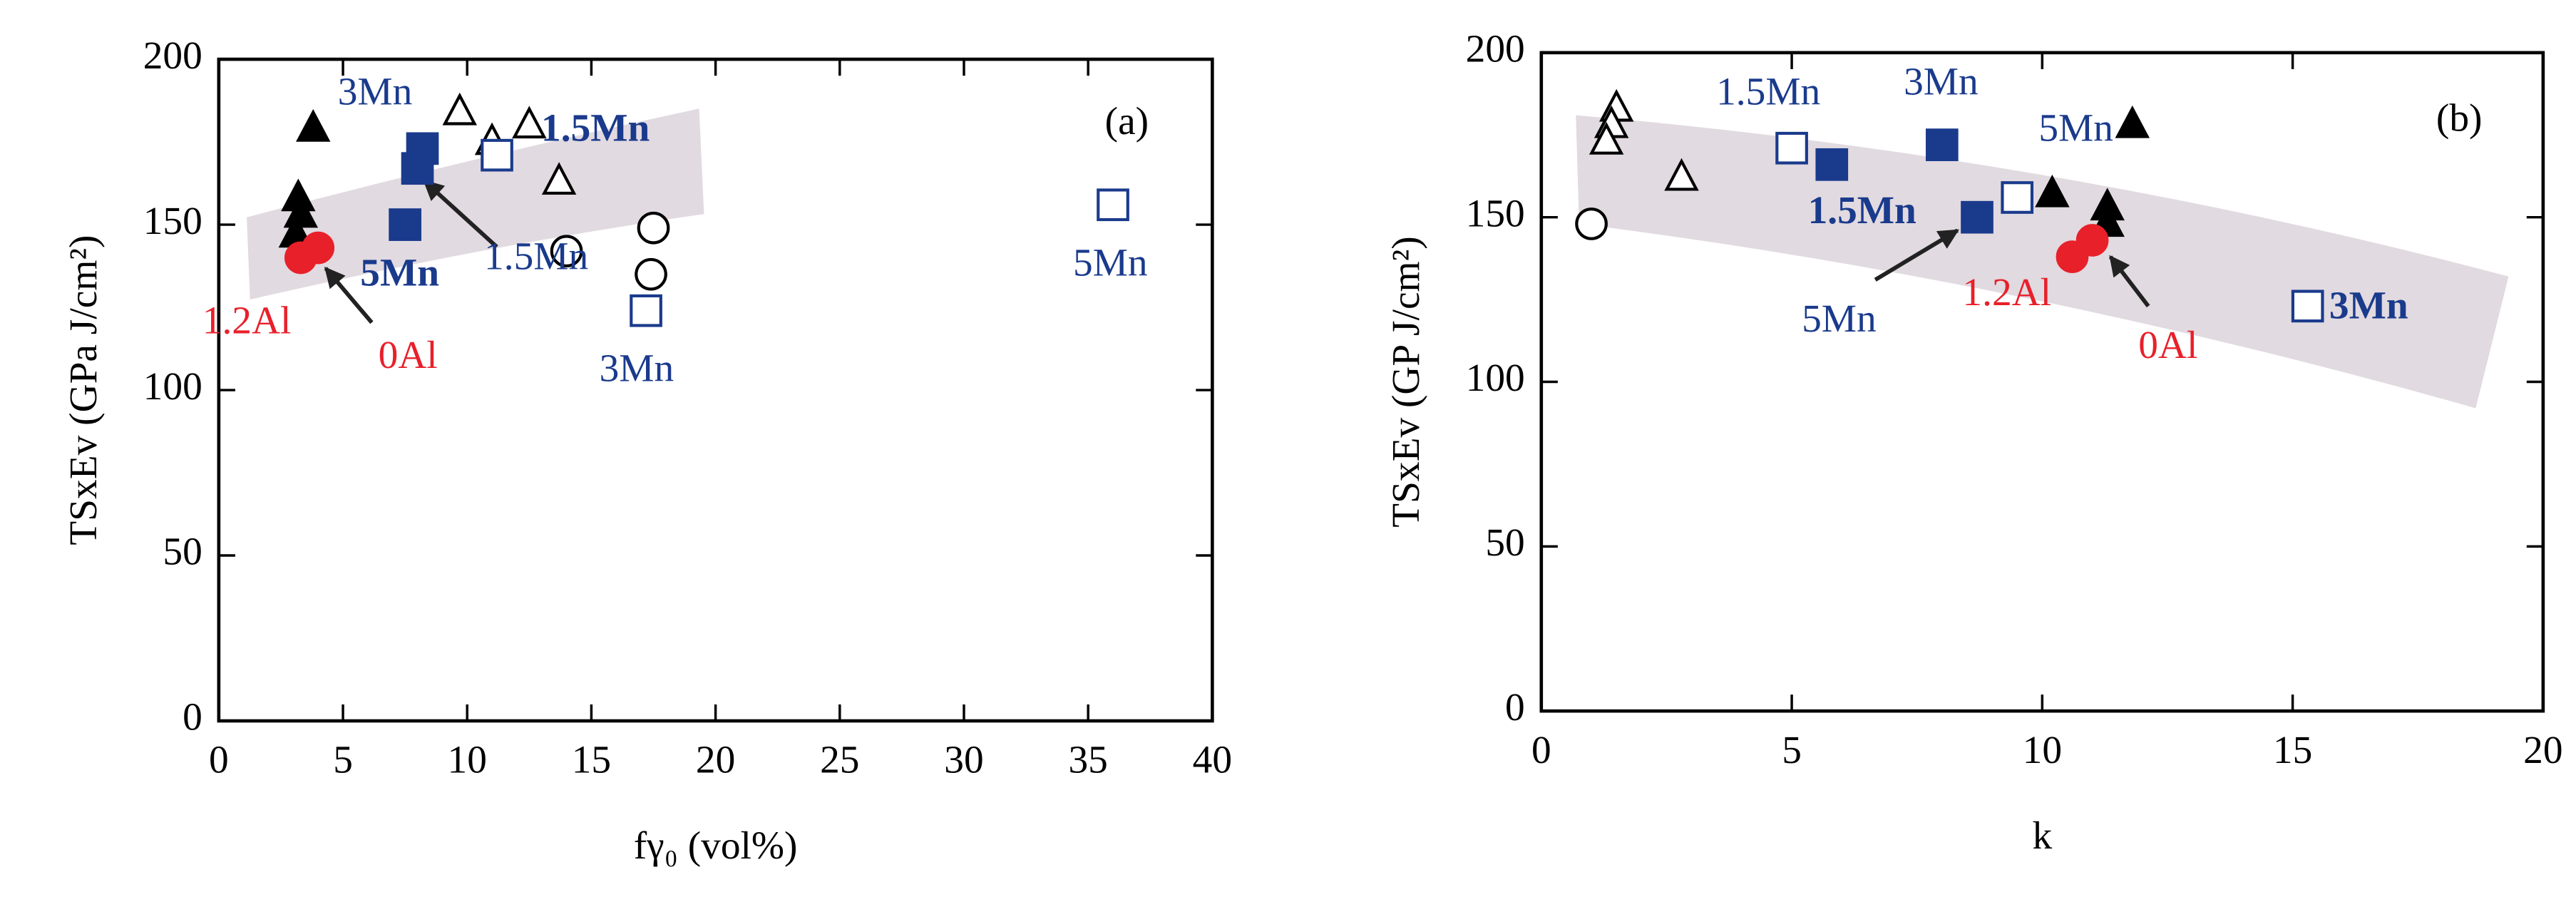 This screenshot has width=2576, height=897. I want to click on y-axis-label: TSxEv (GPa J/cm²), so click(83, 390).